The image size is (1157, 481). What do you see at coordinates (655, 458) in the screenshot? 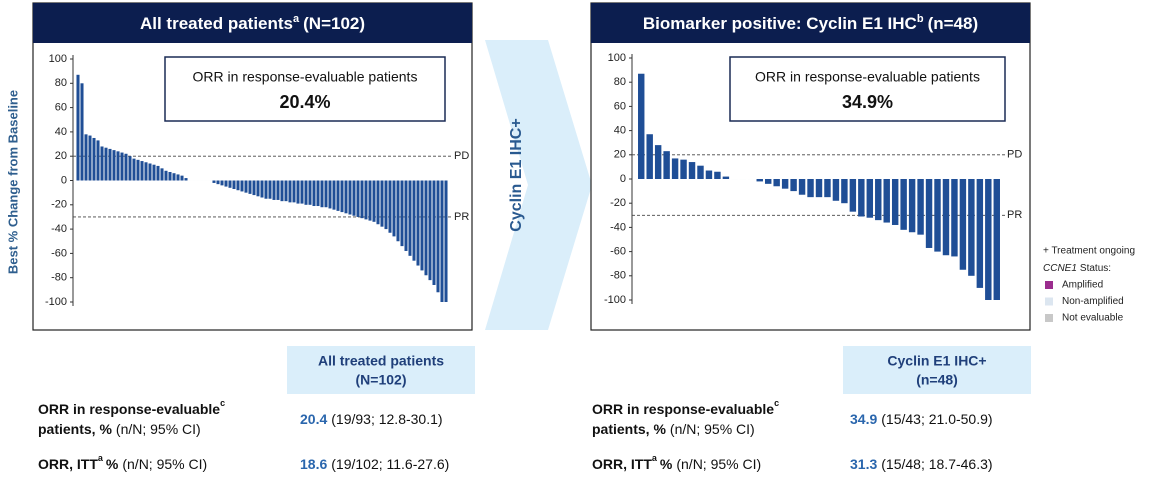
I see `row-label-superscript: a` at bounding box center [655, 458].